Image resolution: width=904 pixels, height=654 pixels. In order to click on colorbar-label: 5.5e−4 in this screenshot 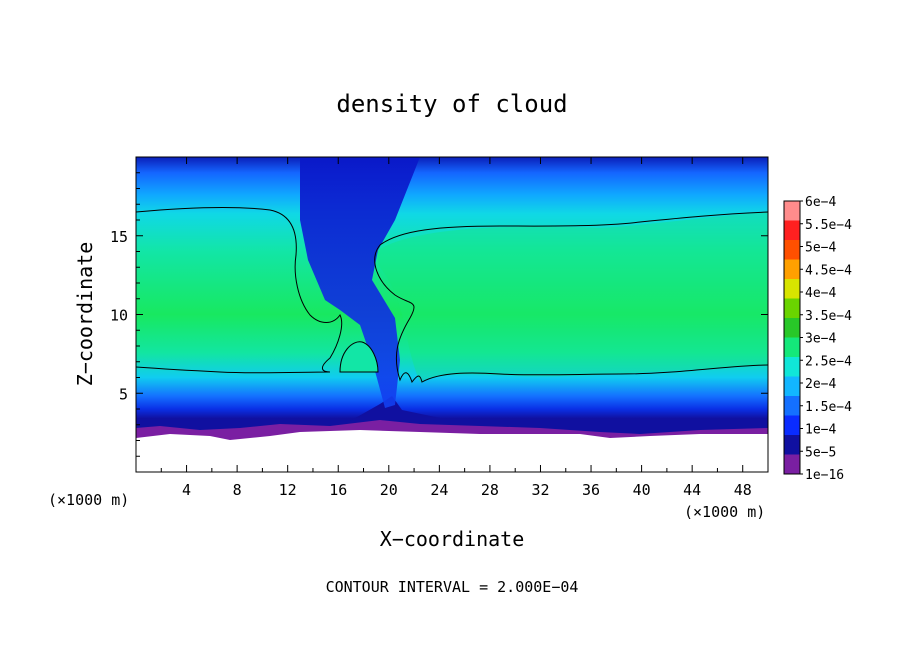, I will do `click(828, 225)`.